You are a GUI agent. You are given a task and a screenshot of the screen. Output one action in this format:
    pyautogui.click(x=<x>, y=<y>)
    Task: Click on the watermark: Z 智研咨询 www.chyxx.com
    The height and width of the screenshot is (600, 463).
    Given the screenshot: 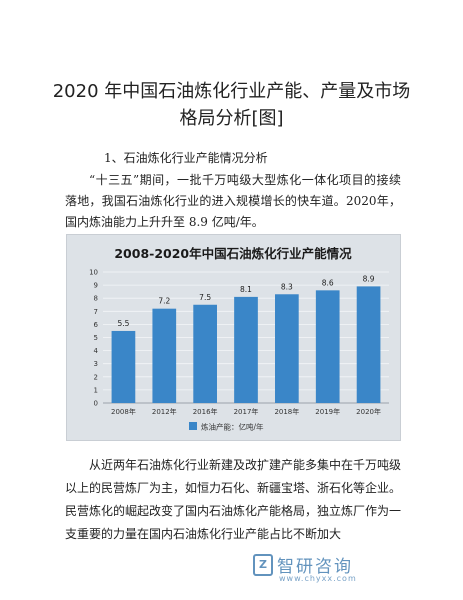 What is the action you would take?
    pyautogui.click(x=308, y=569)
    